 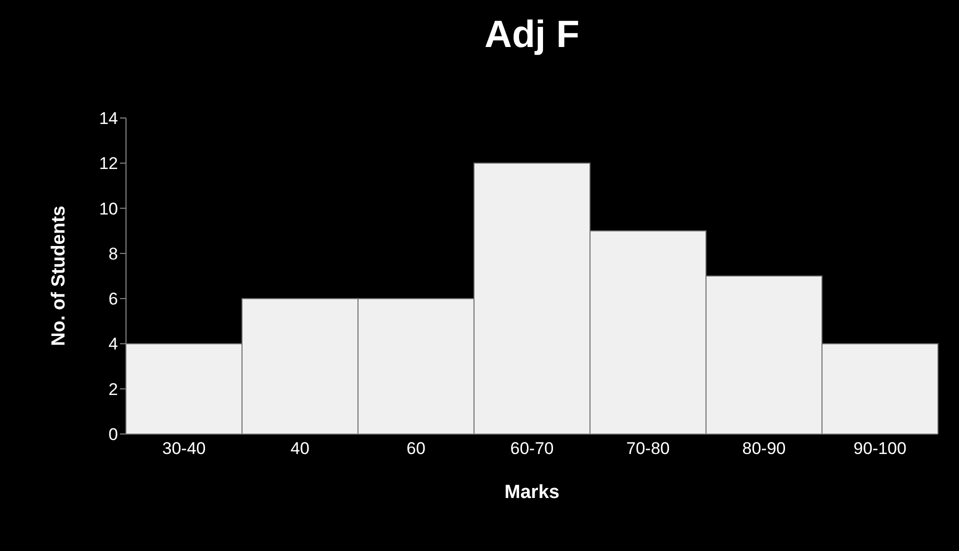 I want to click on y-tick-label: 14, so click(x=108, y=118).